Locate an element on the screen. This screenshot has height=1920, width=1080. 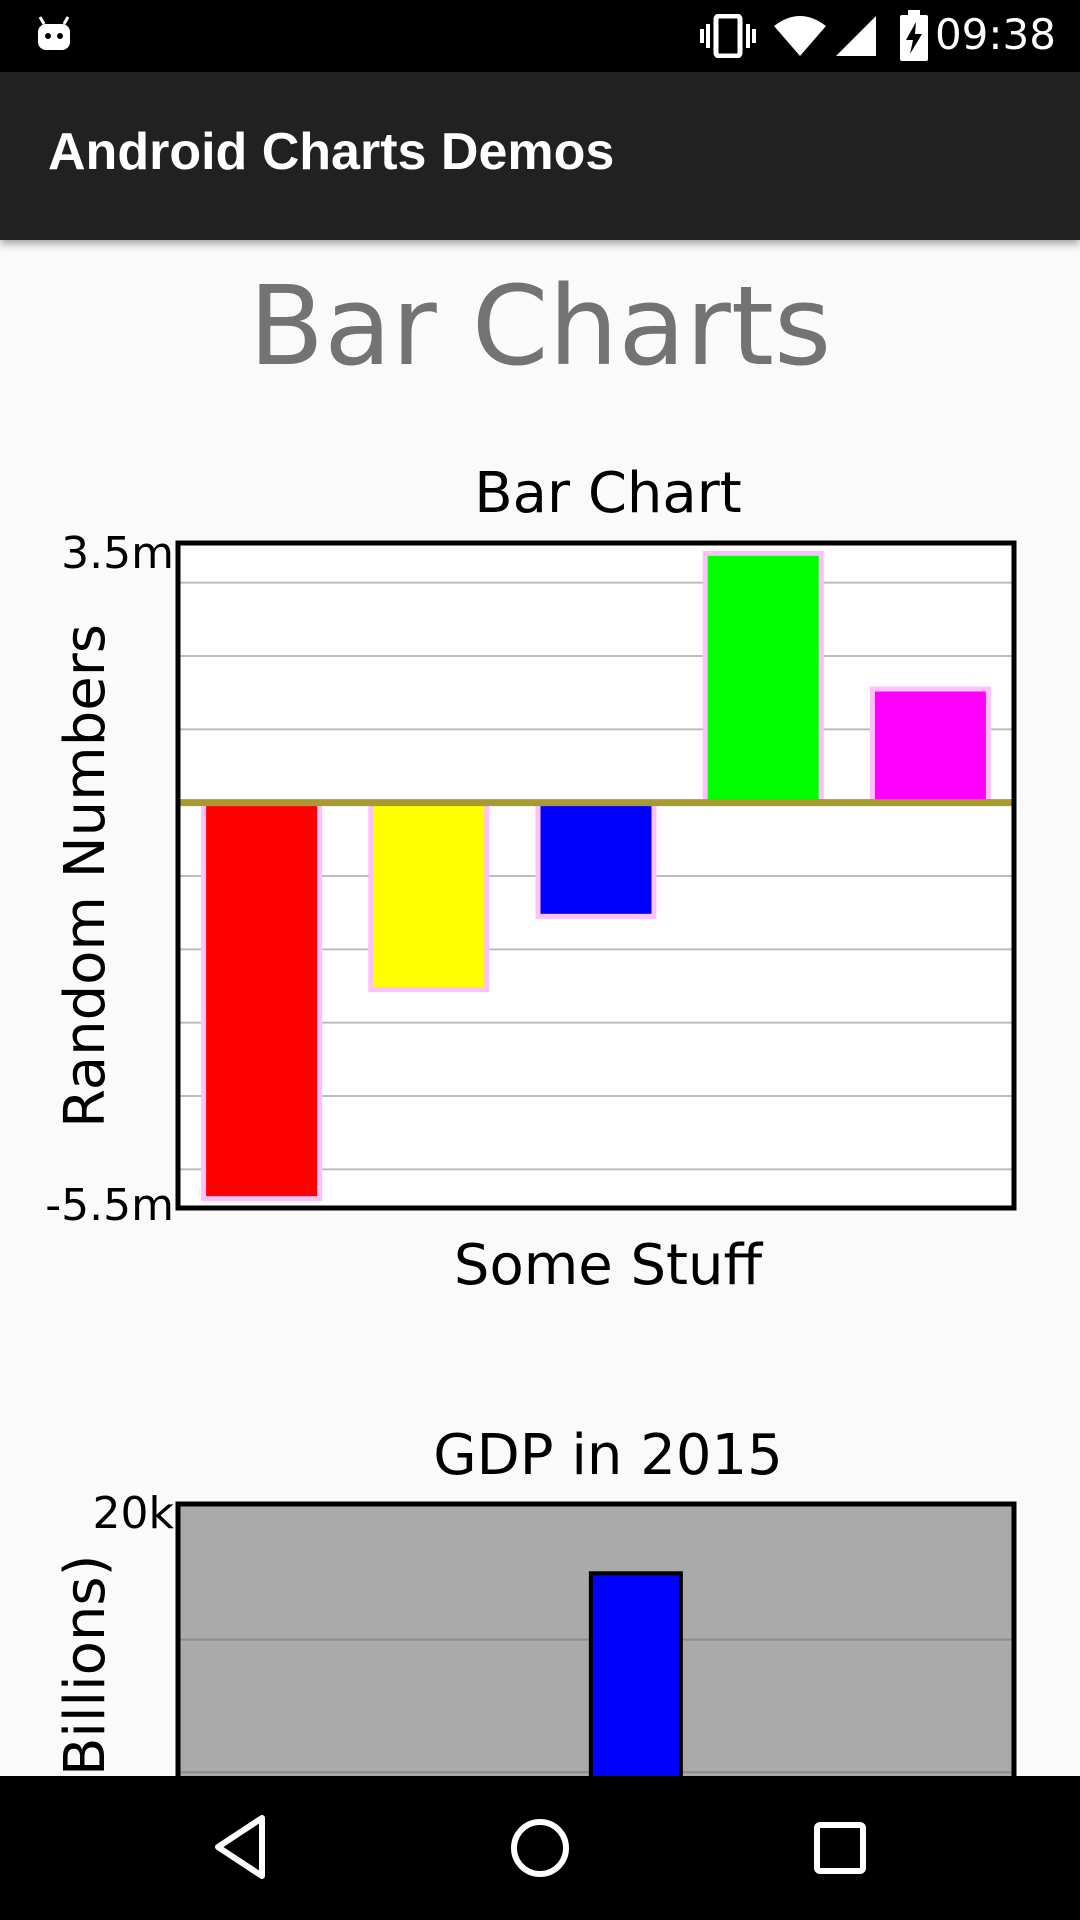
chart1-y-tick-min: -5.5m is located at coordinates (109, 1205).